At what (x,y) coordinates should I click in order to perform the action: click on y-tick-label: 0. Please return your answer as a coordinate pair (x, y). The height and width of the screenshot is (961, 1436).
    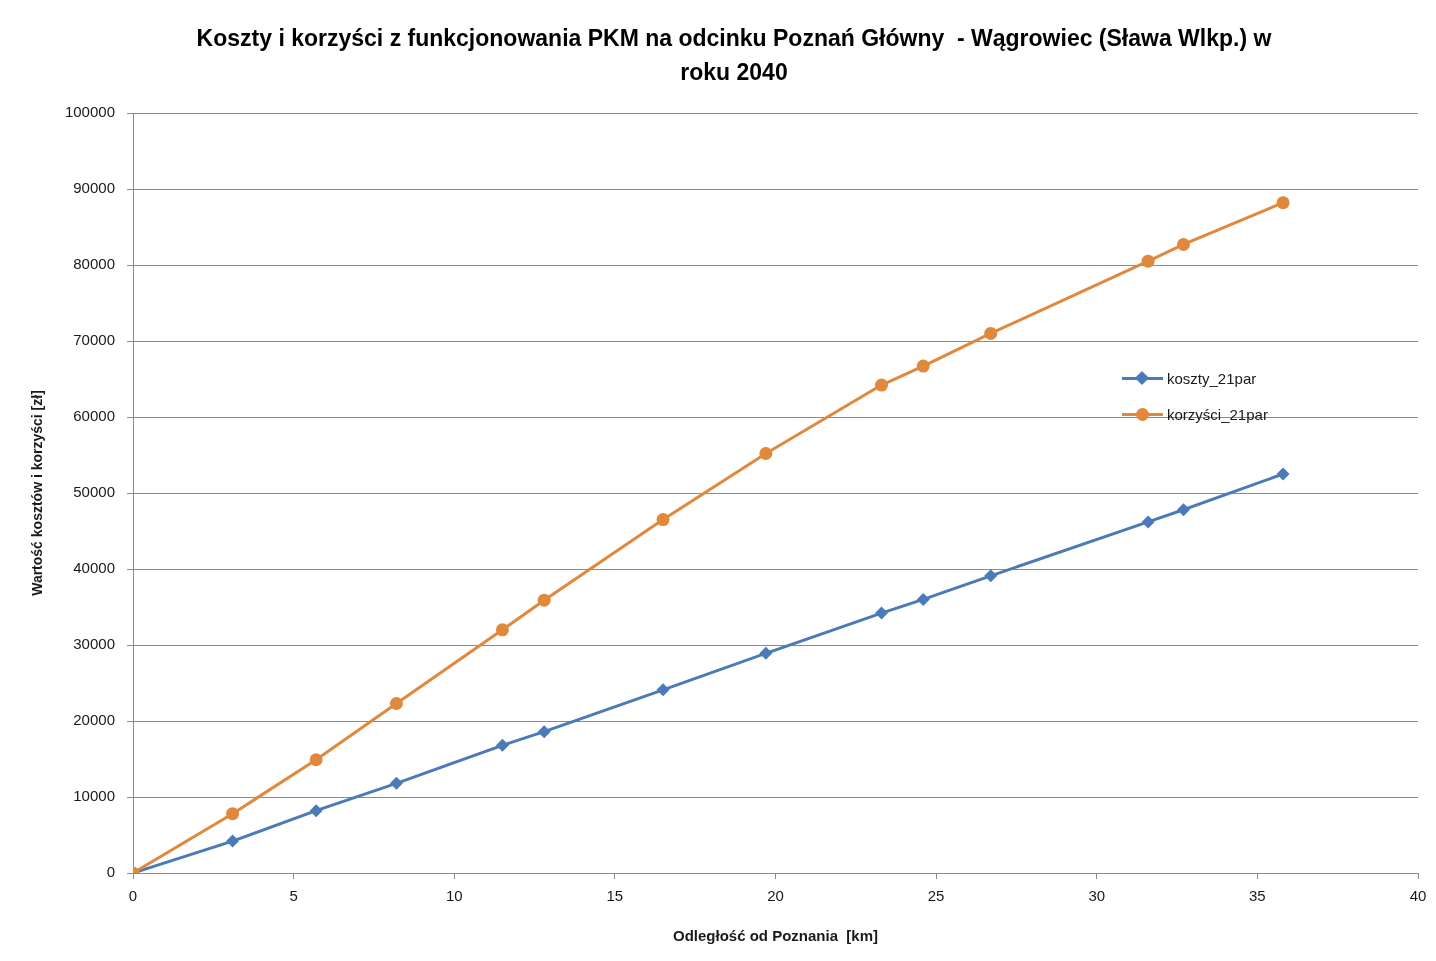
    Looking at the image, I should click on (110, 872).